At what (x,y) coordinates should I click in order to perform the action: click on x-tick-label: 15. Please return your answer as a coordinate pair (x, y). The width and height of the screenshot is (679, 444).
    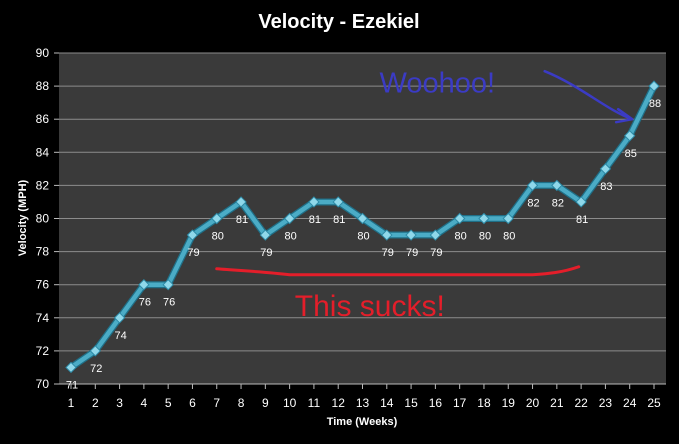
    Looking at the image, I should click on (411, 403).